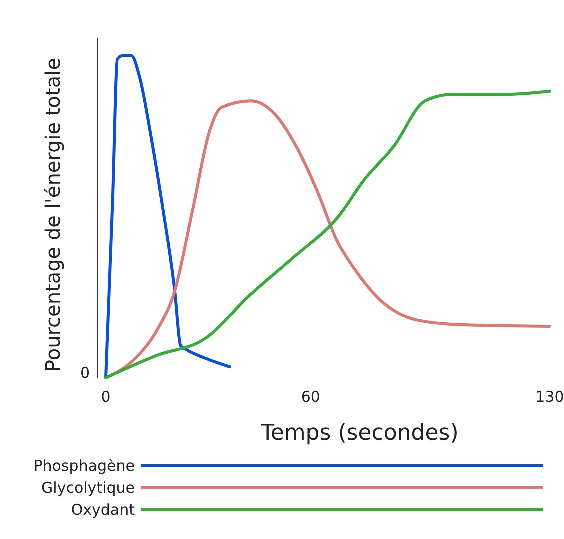  Describe the element at coordinates (106, 397) in the screenshot. I see `x-tick-label: 0` at that location.